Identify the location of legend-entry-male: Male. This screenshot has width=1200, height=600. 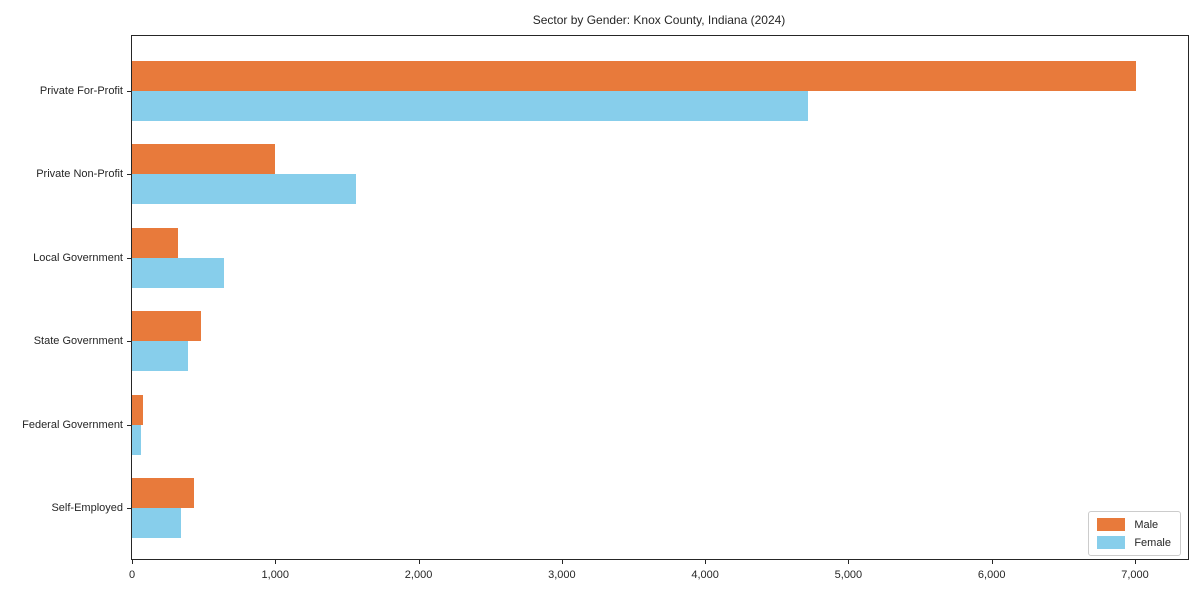
(1134, 524).